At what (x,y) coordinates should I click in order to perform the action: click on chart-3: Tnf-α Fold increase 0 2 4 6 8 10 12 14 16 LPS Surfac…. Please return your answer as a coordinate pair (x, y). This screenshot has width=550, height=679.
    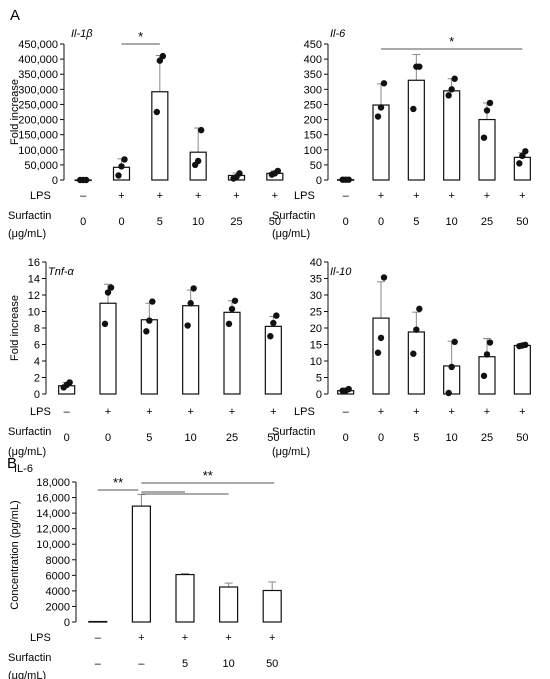
    Looking at the image, I should click on (145, 357).